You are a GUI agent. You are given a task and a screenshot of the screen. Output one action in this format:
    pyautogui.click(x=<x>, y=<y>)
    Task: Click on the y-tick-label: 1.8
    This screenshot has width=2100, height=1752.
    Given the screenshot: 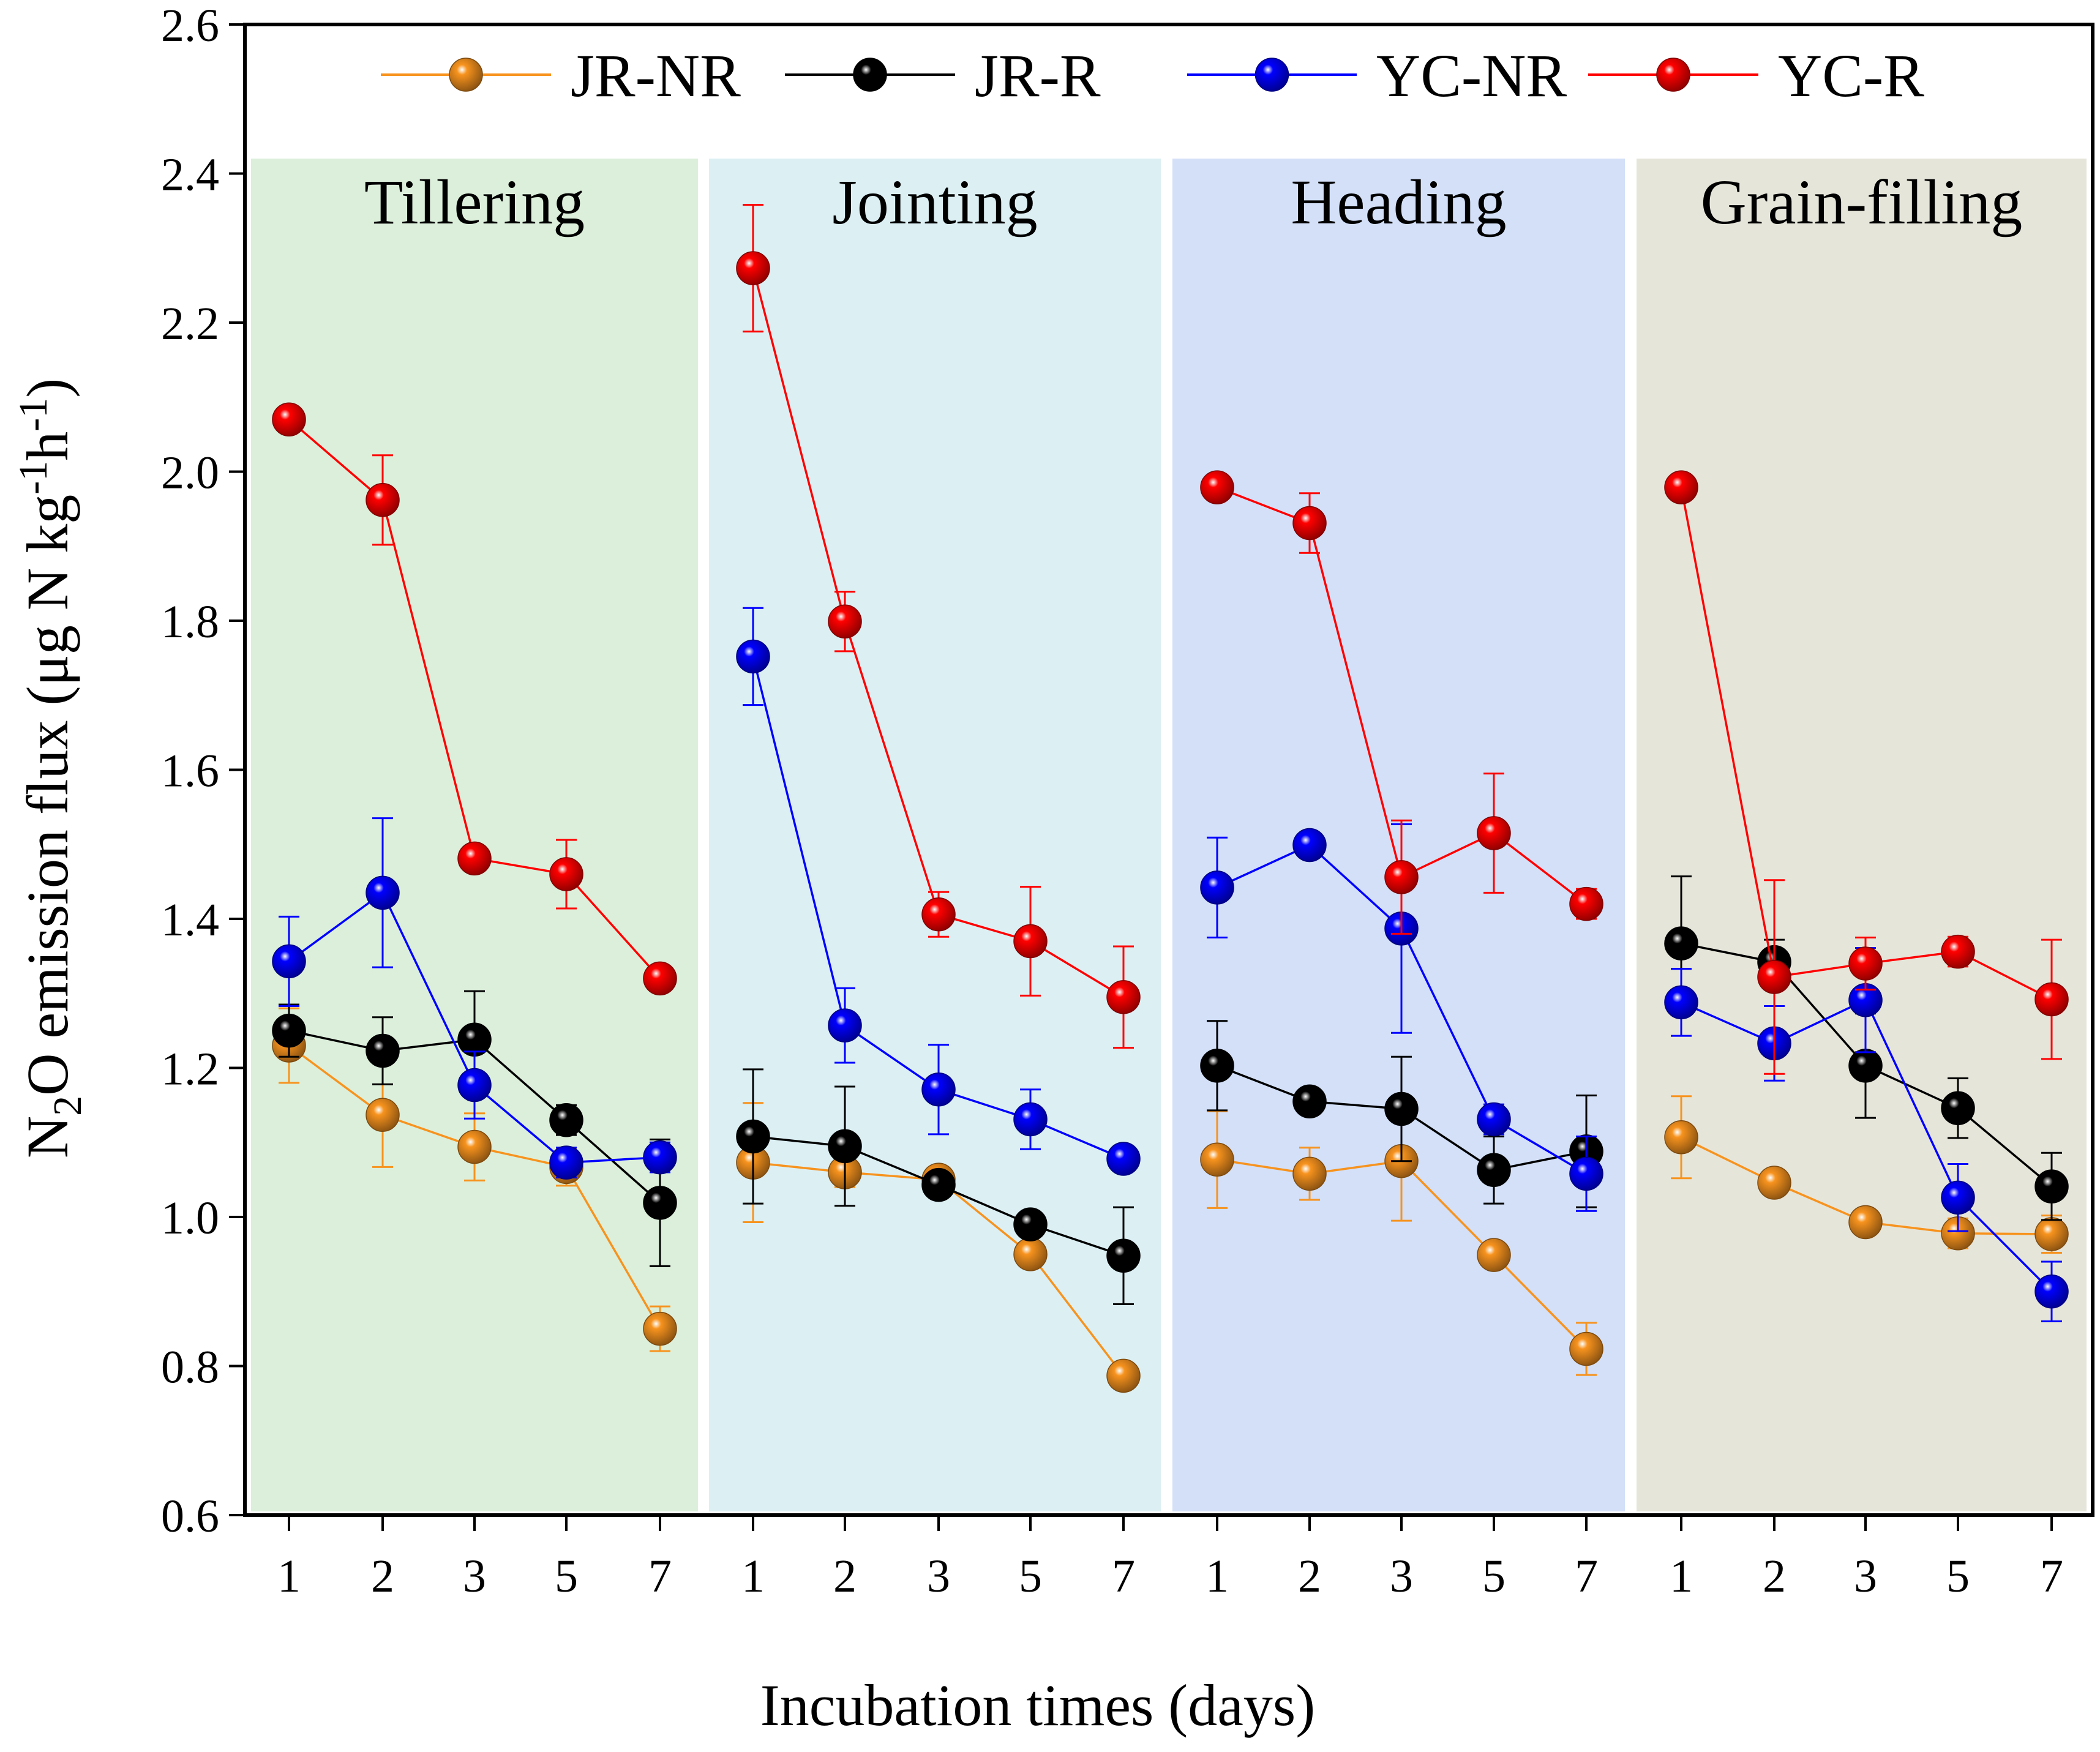 What is the action you would take?
    pyautogui.click(x=190, y=622)
    